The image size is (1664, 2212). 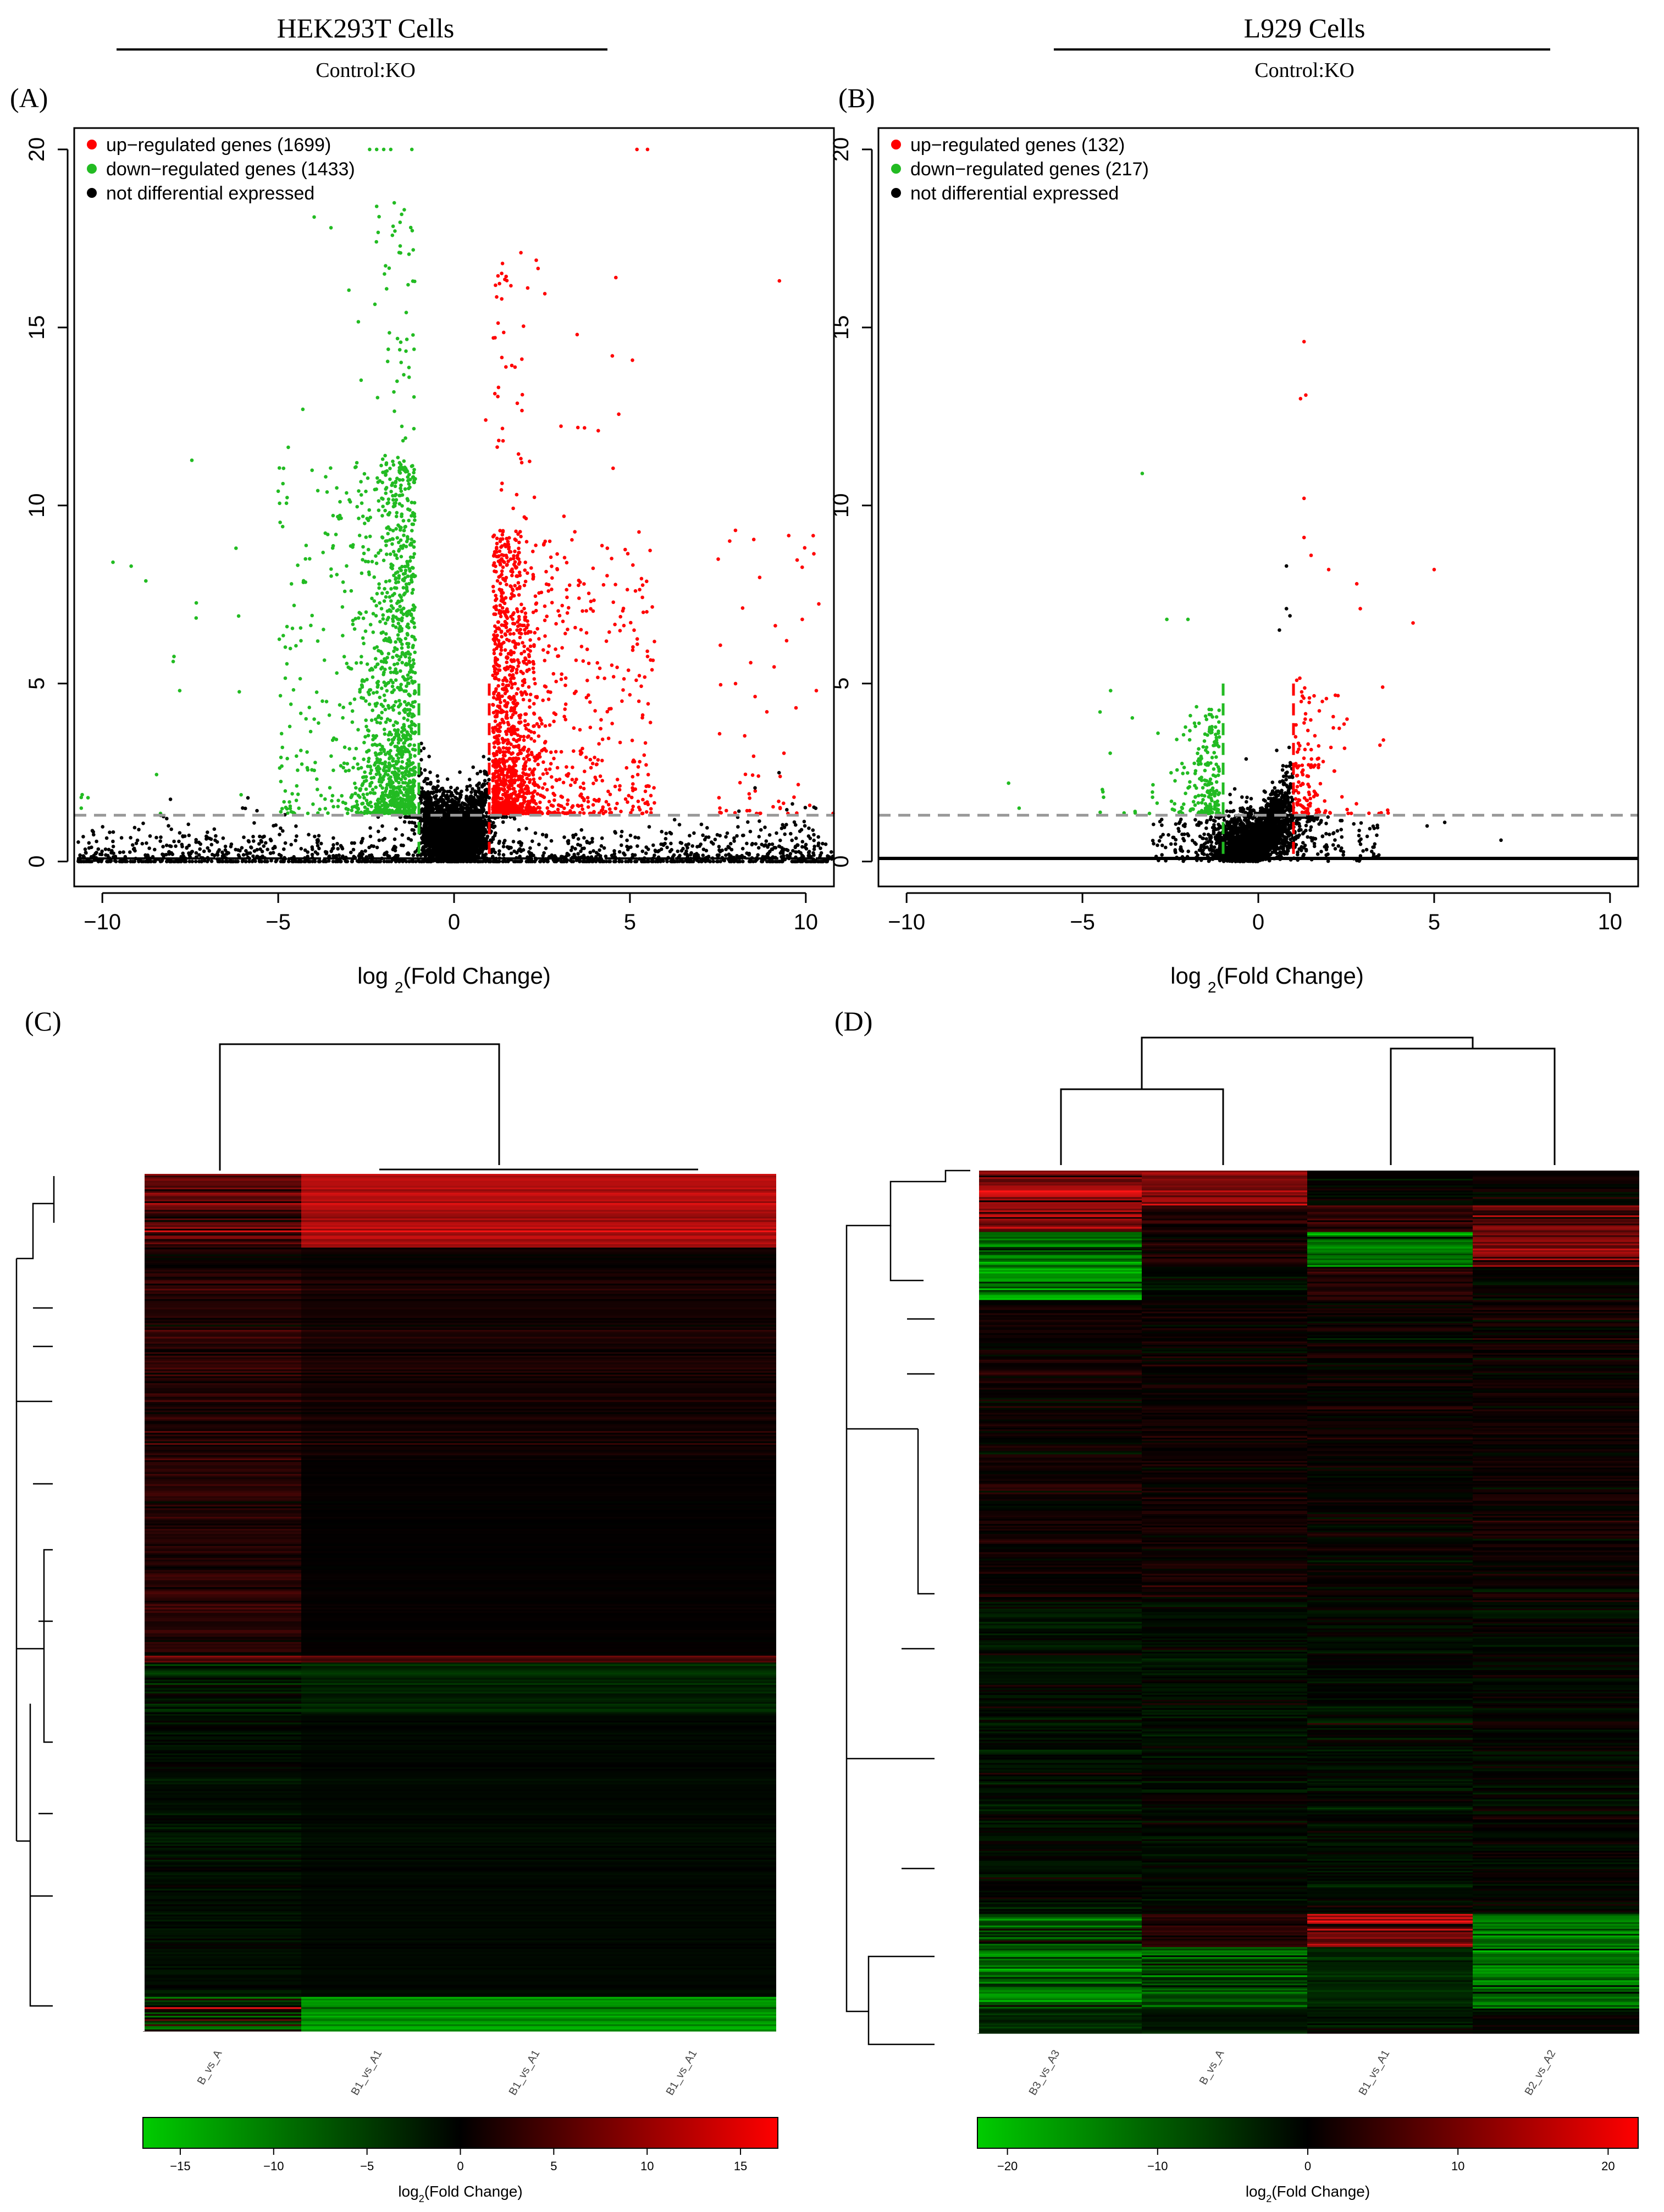 I want to click on header-title-hek: HEK293T Cells, so click(x=366, y=28).